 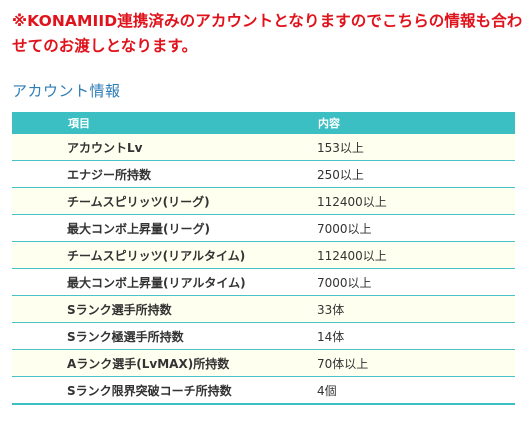 I want to click on table-row: チームスピリッツ(リーグ) 112400以上, so click(x=263, y=201).